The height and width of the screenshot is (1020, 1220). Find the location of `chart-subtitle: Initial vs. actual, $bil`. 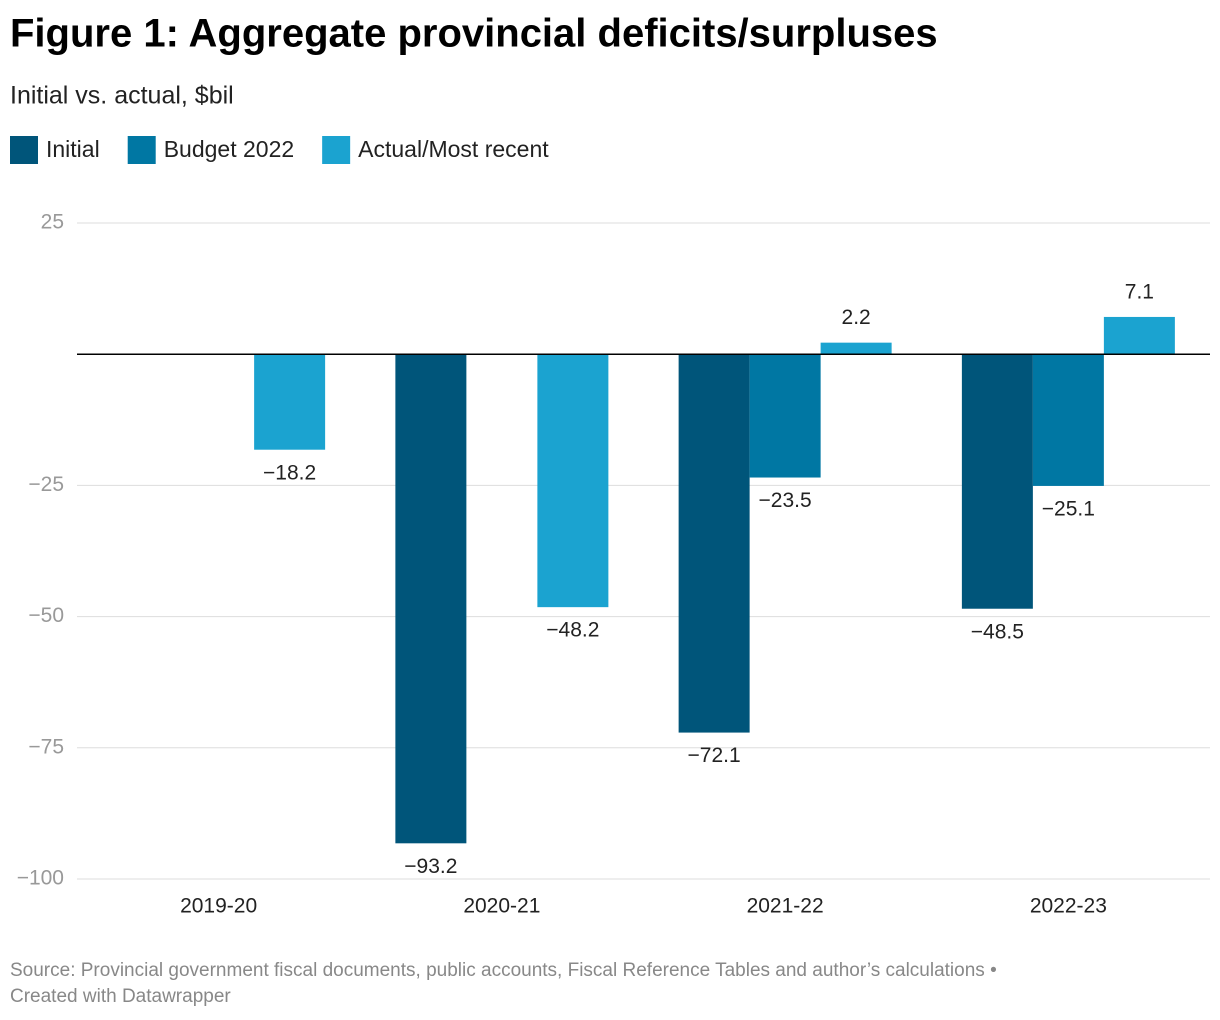

chart-subtitle: Initial vs. actual, $bil is located at coordinates (122, 96).